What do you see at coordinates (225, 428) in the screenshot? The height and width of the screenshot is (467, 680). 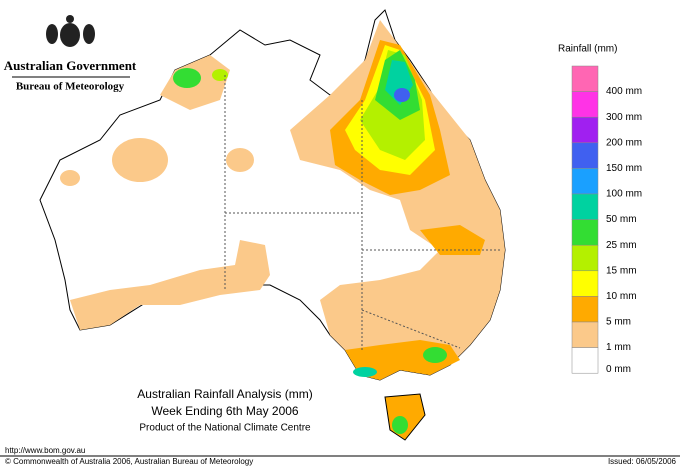 I see `map-credit: Product of the National Climate Centre` at bounding box center [225, 428].